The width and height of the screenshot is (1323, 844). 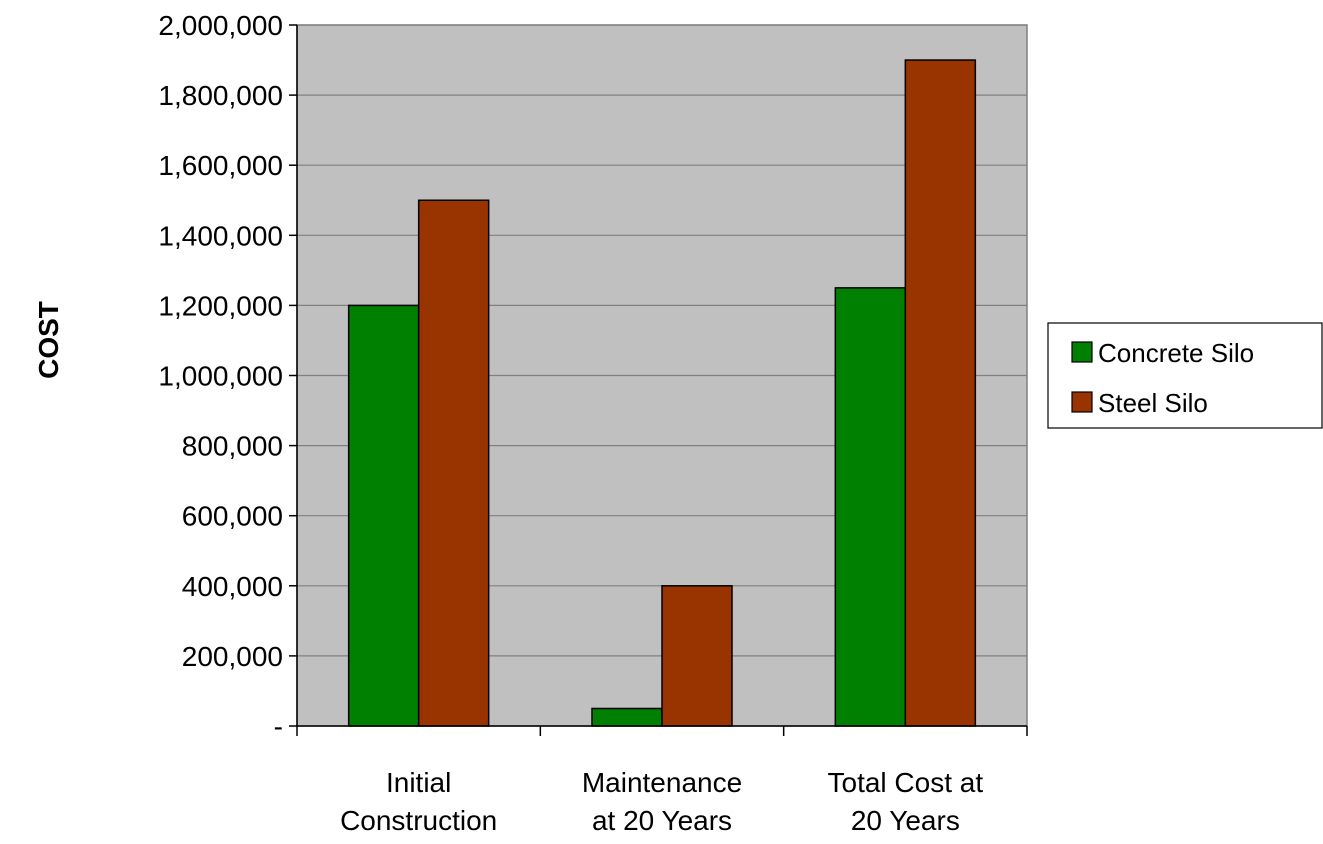 What do you see at coordinates (220, 95) in the screenshot?
I see `y-tick-label: 1,800,000` at bounding box center [220, 95].